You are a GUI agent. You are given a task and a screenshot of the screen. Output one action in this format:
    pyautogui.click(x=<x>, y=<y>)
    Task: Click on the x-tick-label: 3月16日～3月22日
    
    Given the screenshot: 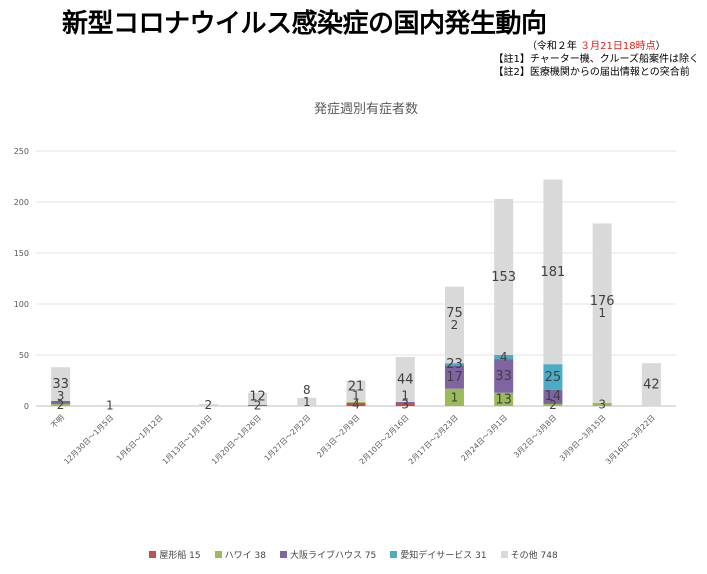 What is the action you would take?
    pyautogui.click(x=630, y=439)
    